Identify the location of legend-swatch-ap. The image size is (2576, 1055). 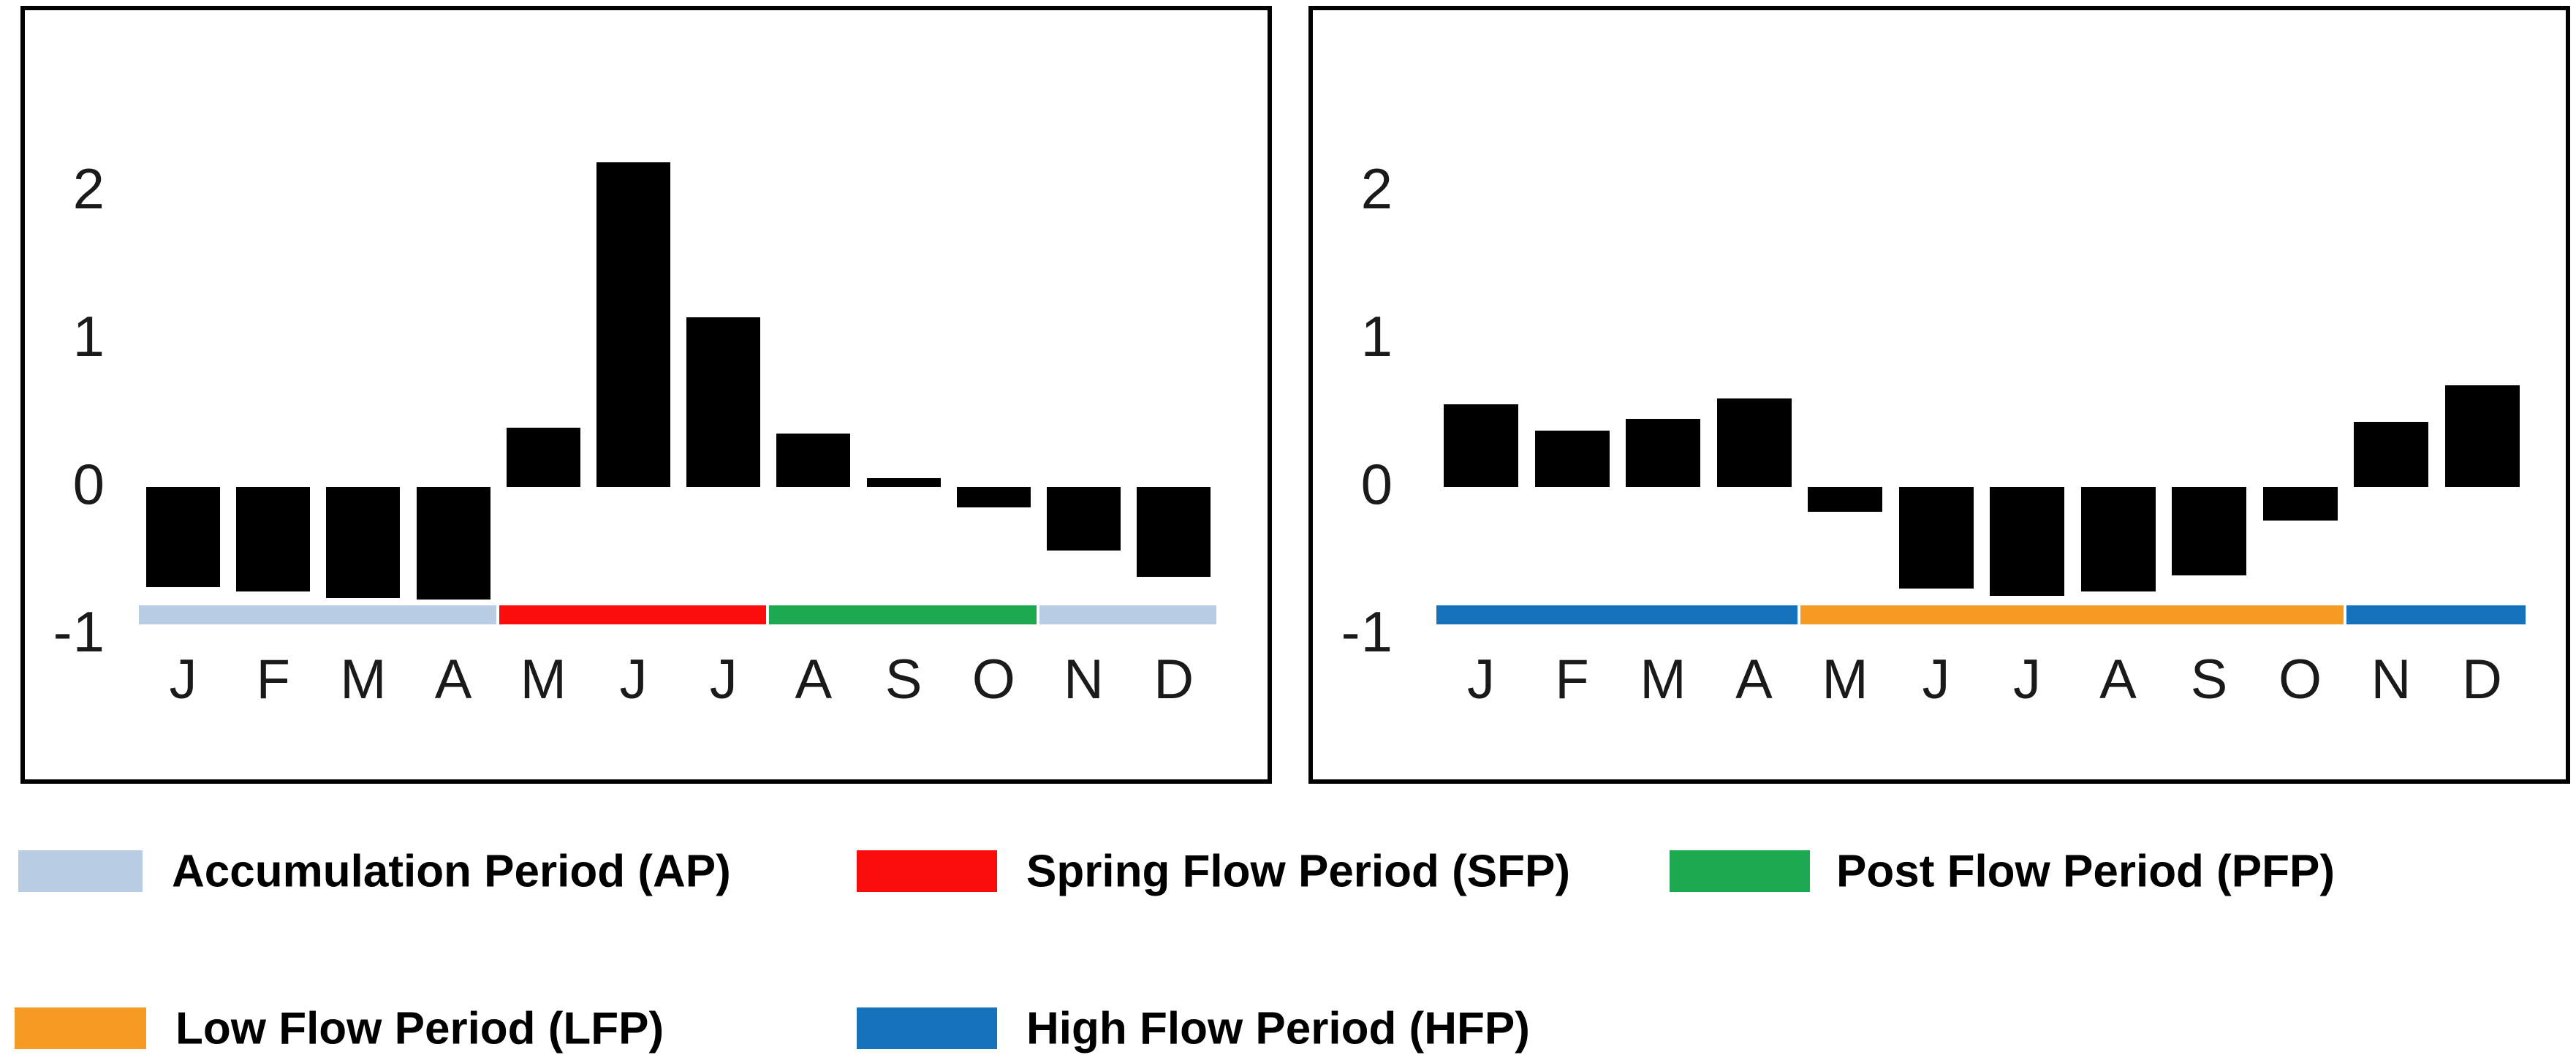
(80, 871).